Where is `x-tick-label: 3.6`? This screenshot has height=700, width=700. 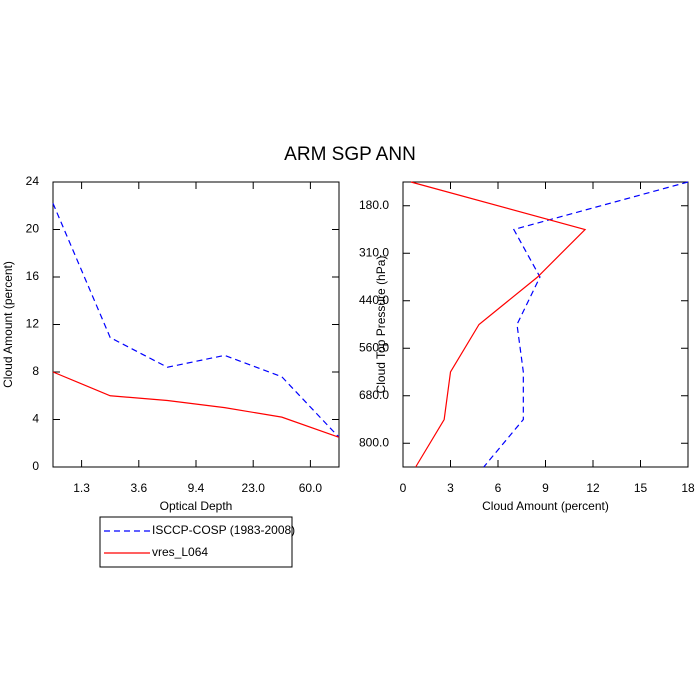
x-tick-label: 3.6 is located at coordinates (138, 488).